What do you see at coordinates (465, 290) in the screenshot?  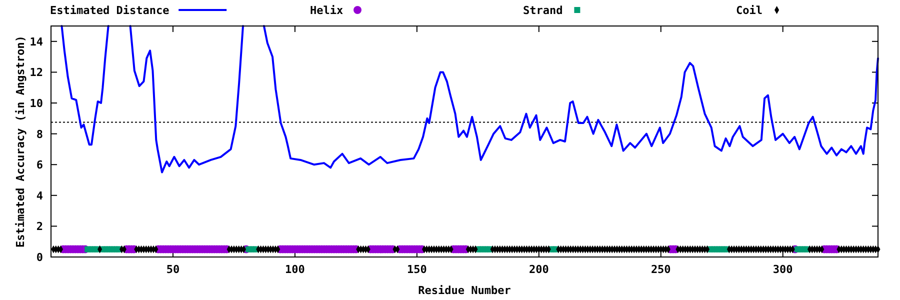 I see `x-axis-title: Residue Number` at bounding box center [465, 290].